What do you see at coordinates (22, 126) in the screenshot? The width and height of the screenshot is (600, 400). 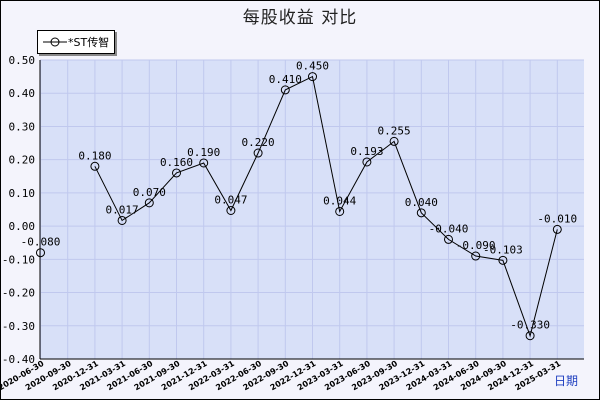 I see `y-tick-label: 0.30` at bounding box center [22, 126].